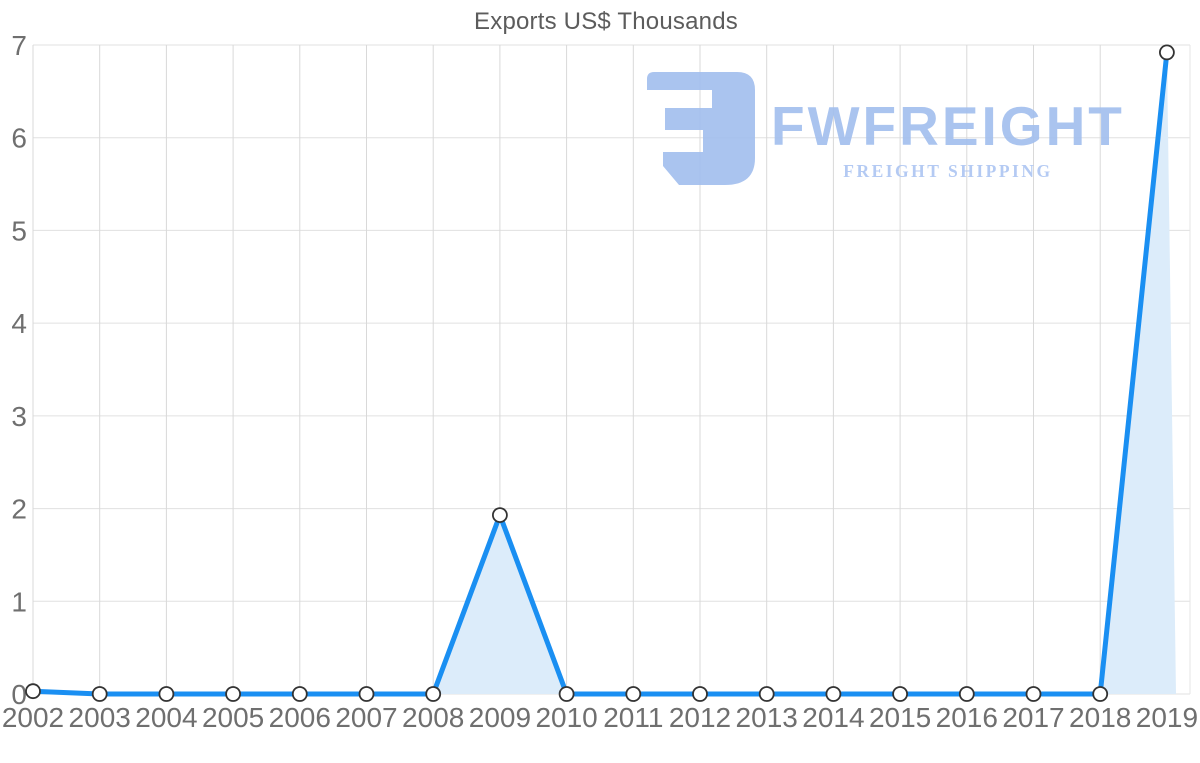  What do you see at coordinates (1100, 717) in the screenshot?
I see `x-tick-label: 2018` at bounding box center [1100, 717].